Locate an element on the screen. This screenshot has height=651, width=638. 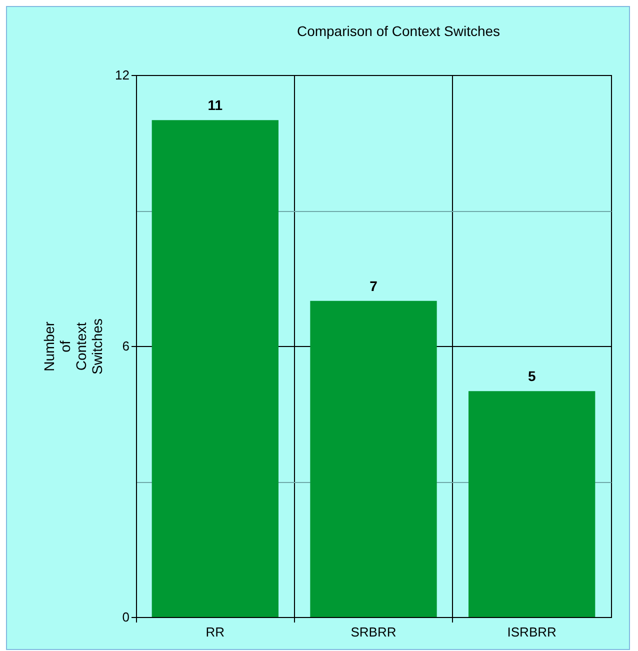
x-tick-label: SRBRR is located at coordinates (373, 632).